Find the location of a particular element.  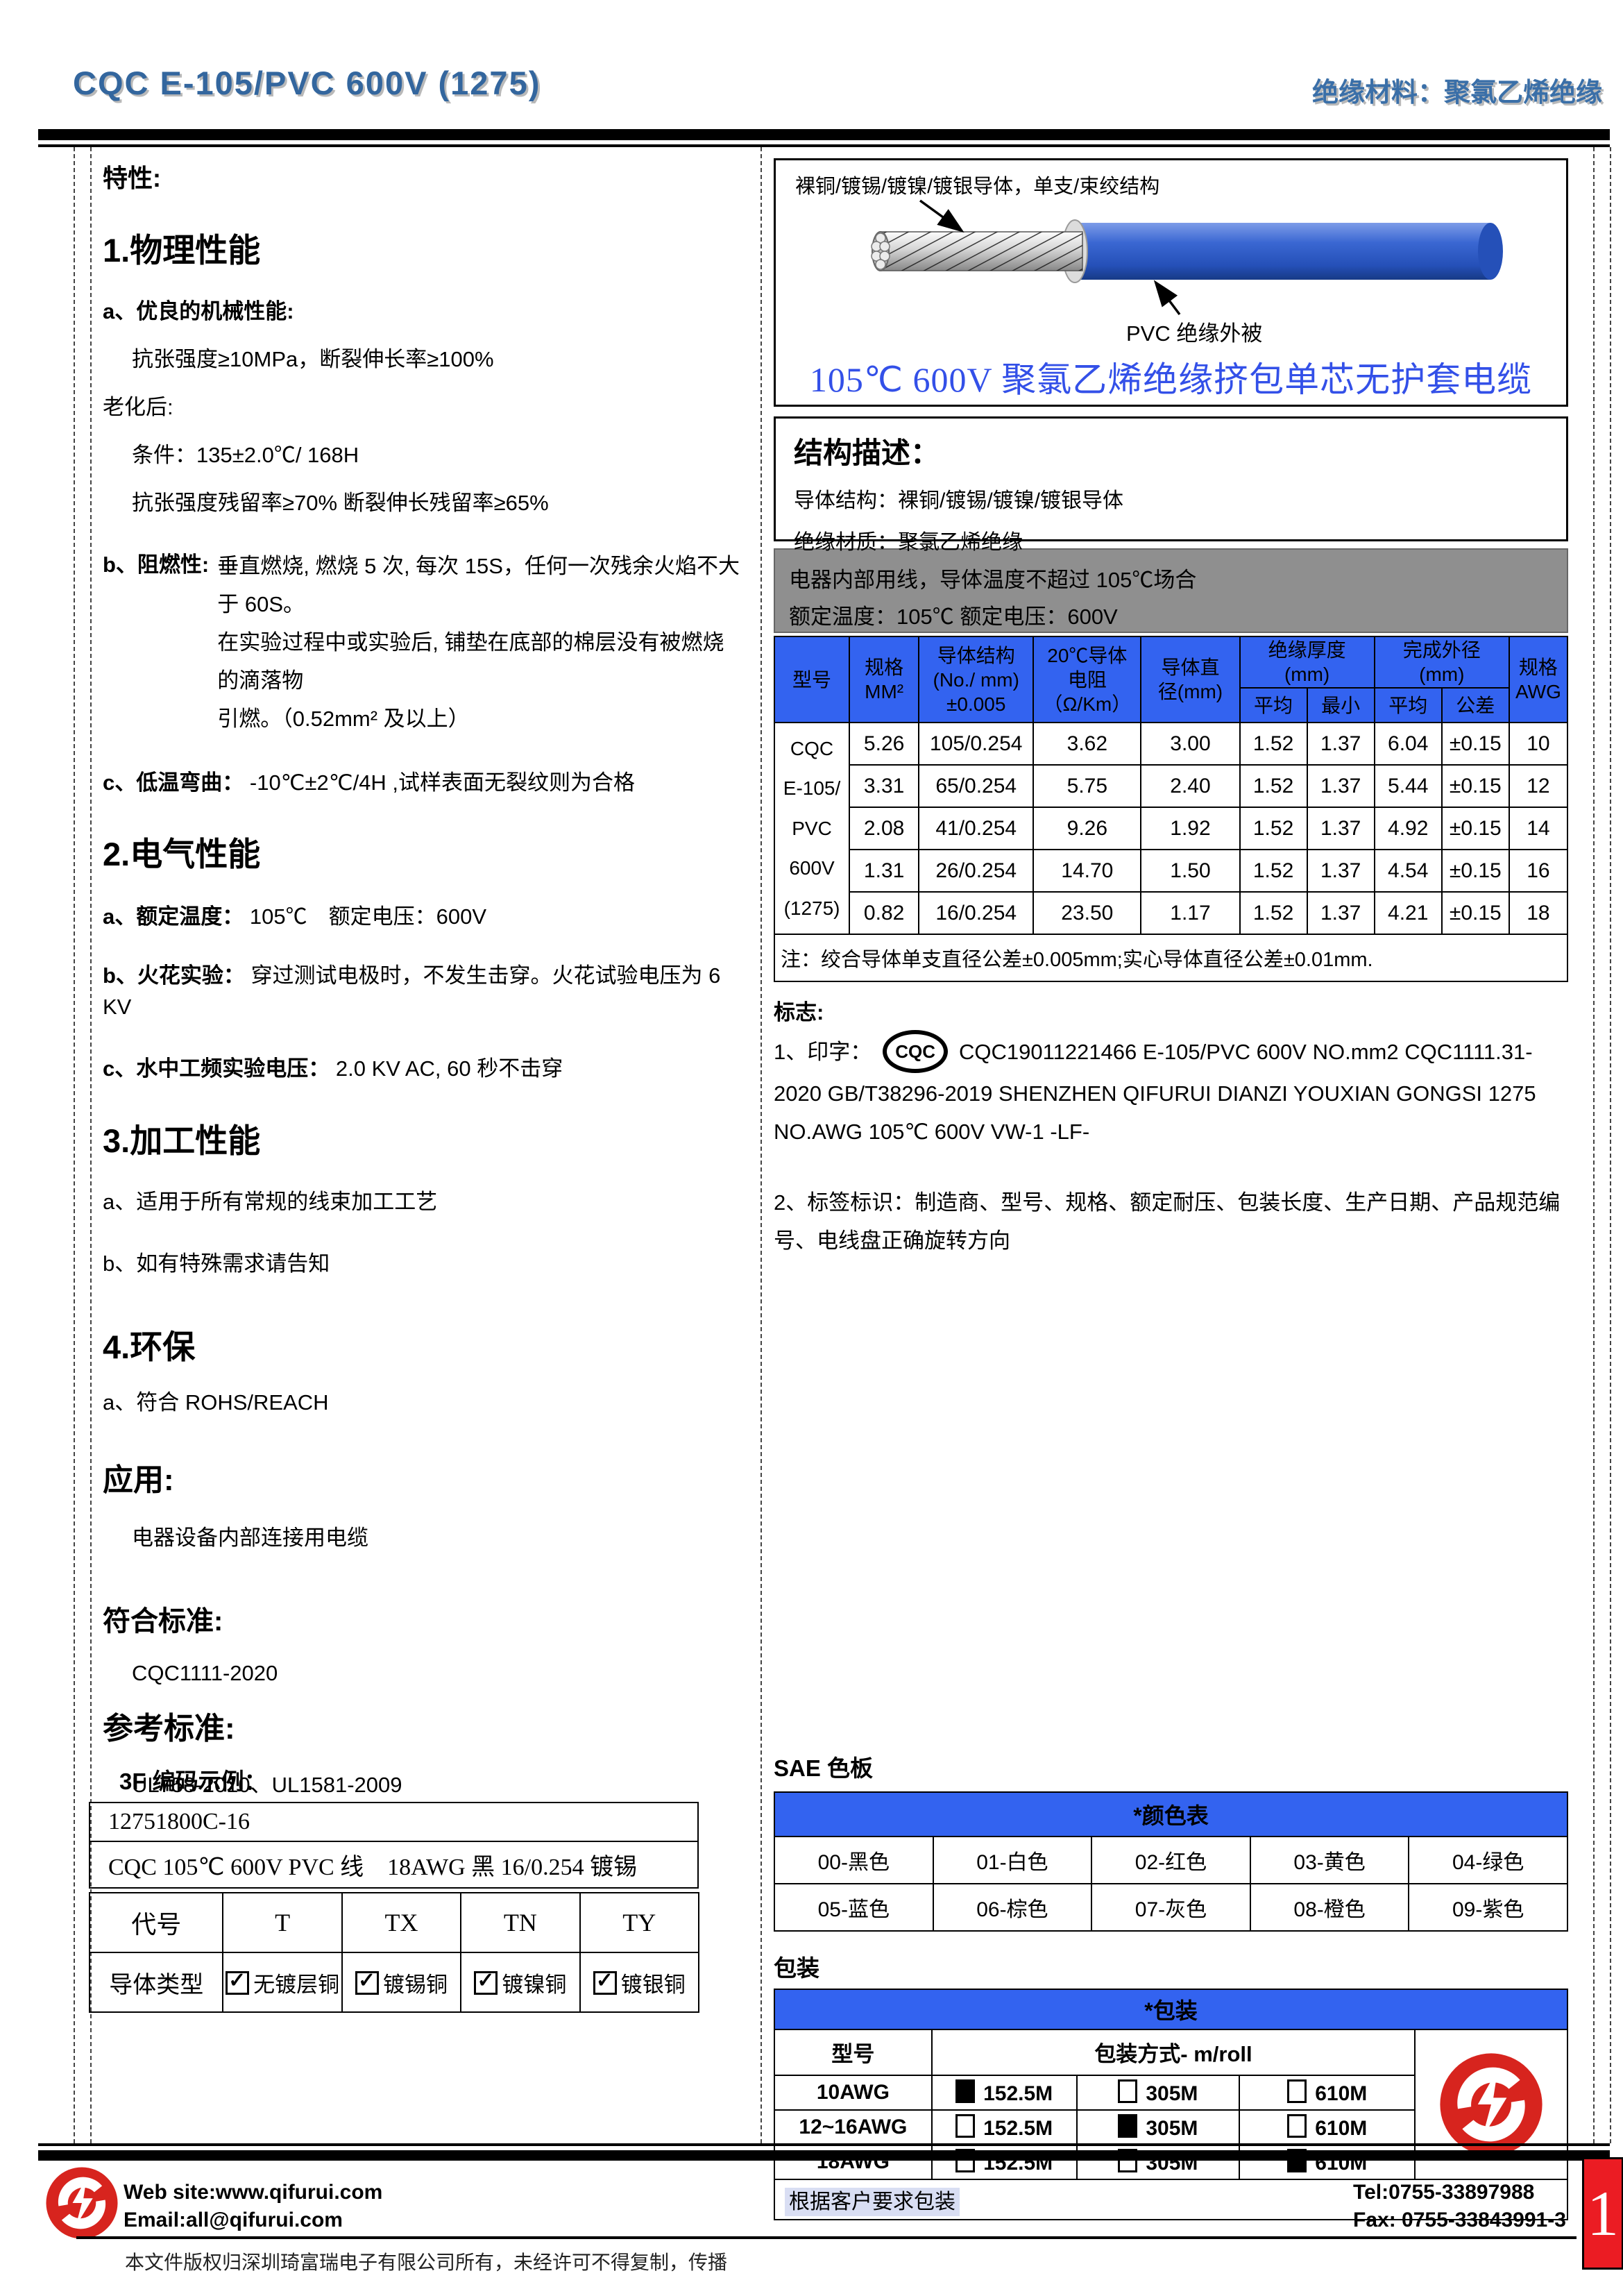

spark-test-text: 穿过测试电极时，不发生击穿。火花试验电压为 6 KV is located at coordinates (412, 992).